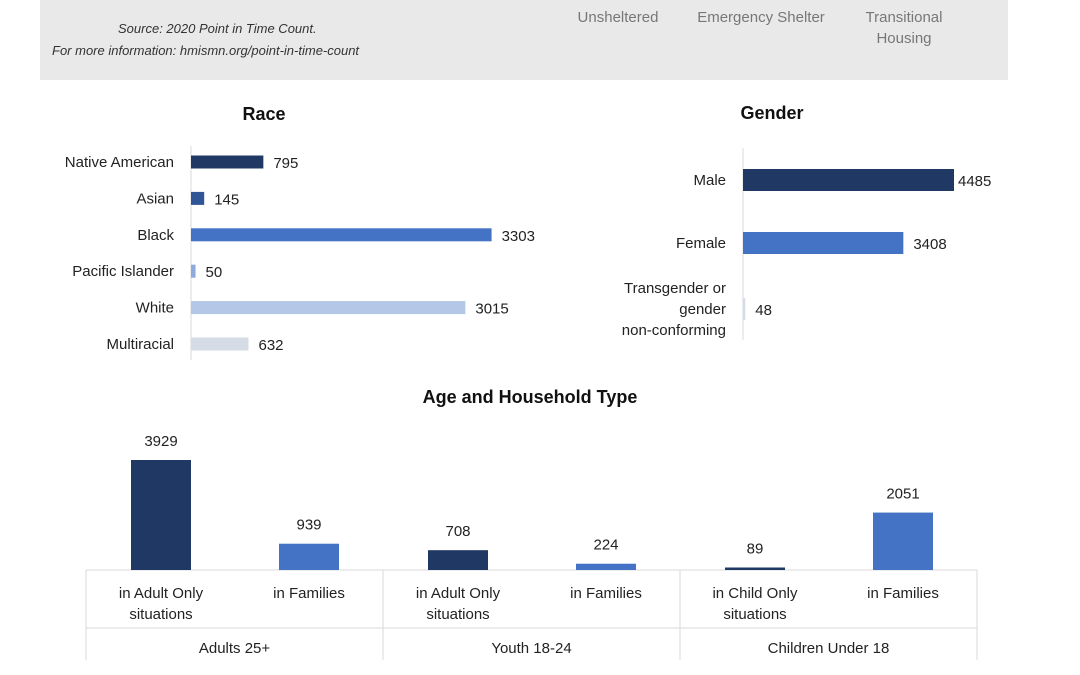 This screenshot has height=675, width=1080. Describe the element at coordinates (702, 309) in the screenshot. I see `gender-category-label: gender` at that location.